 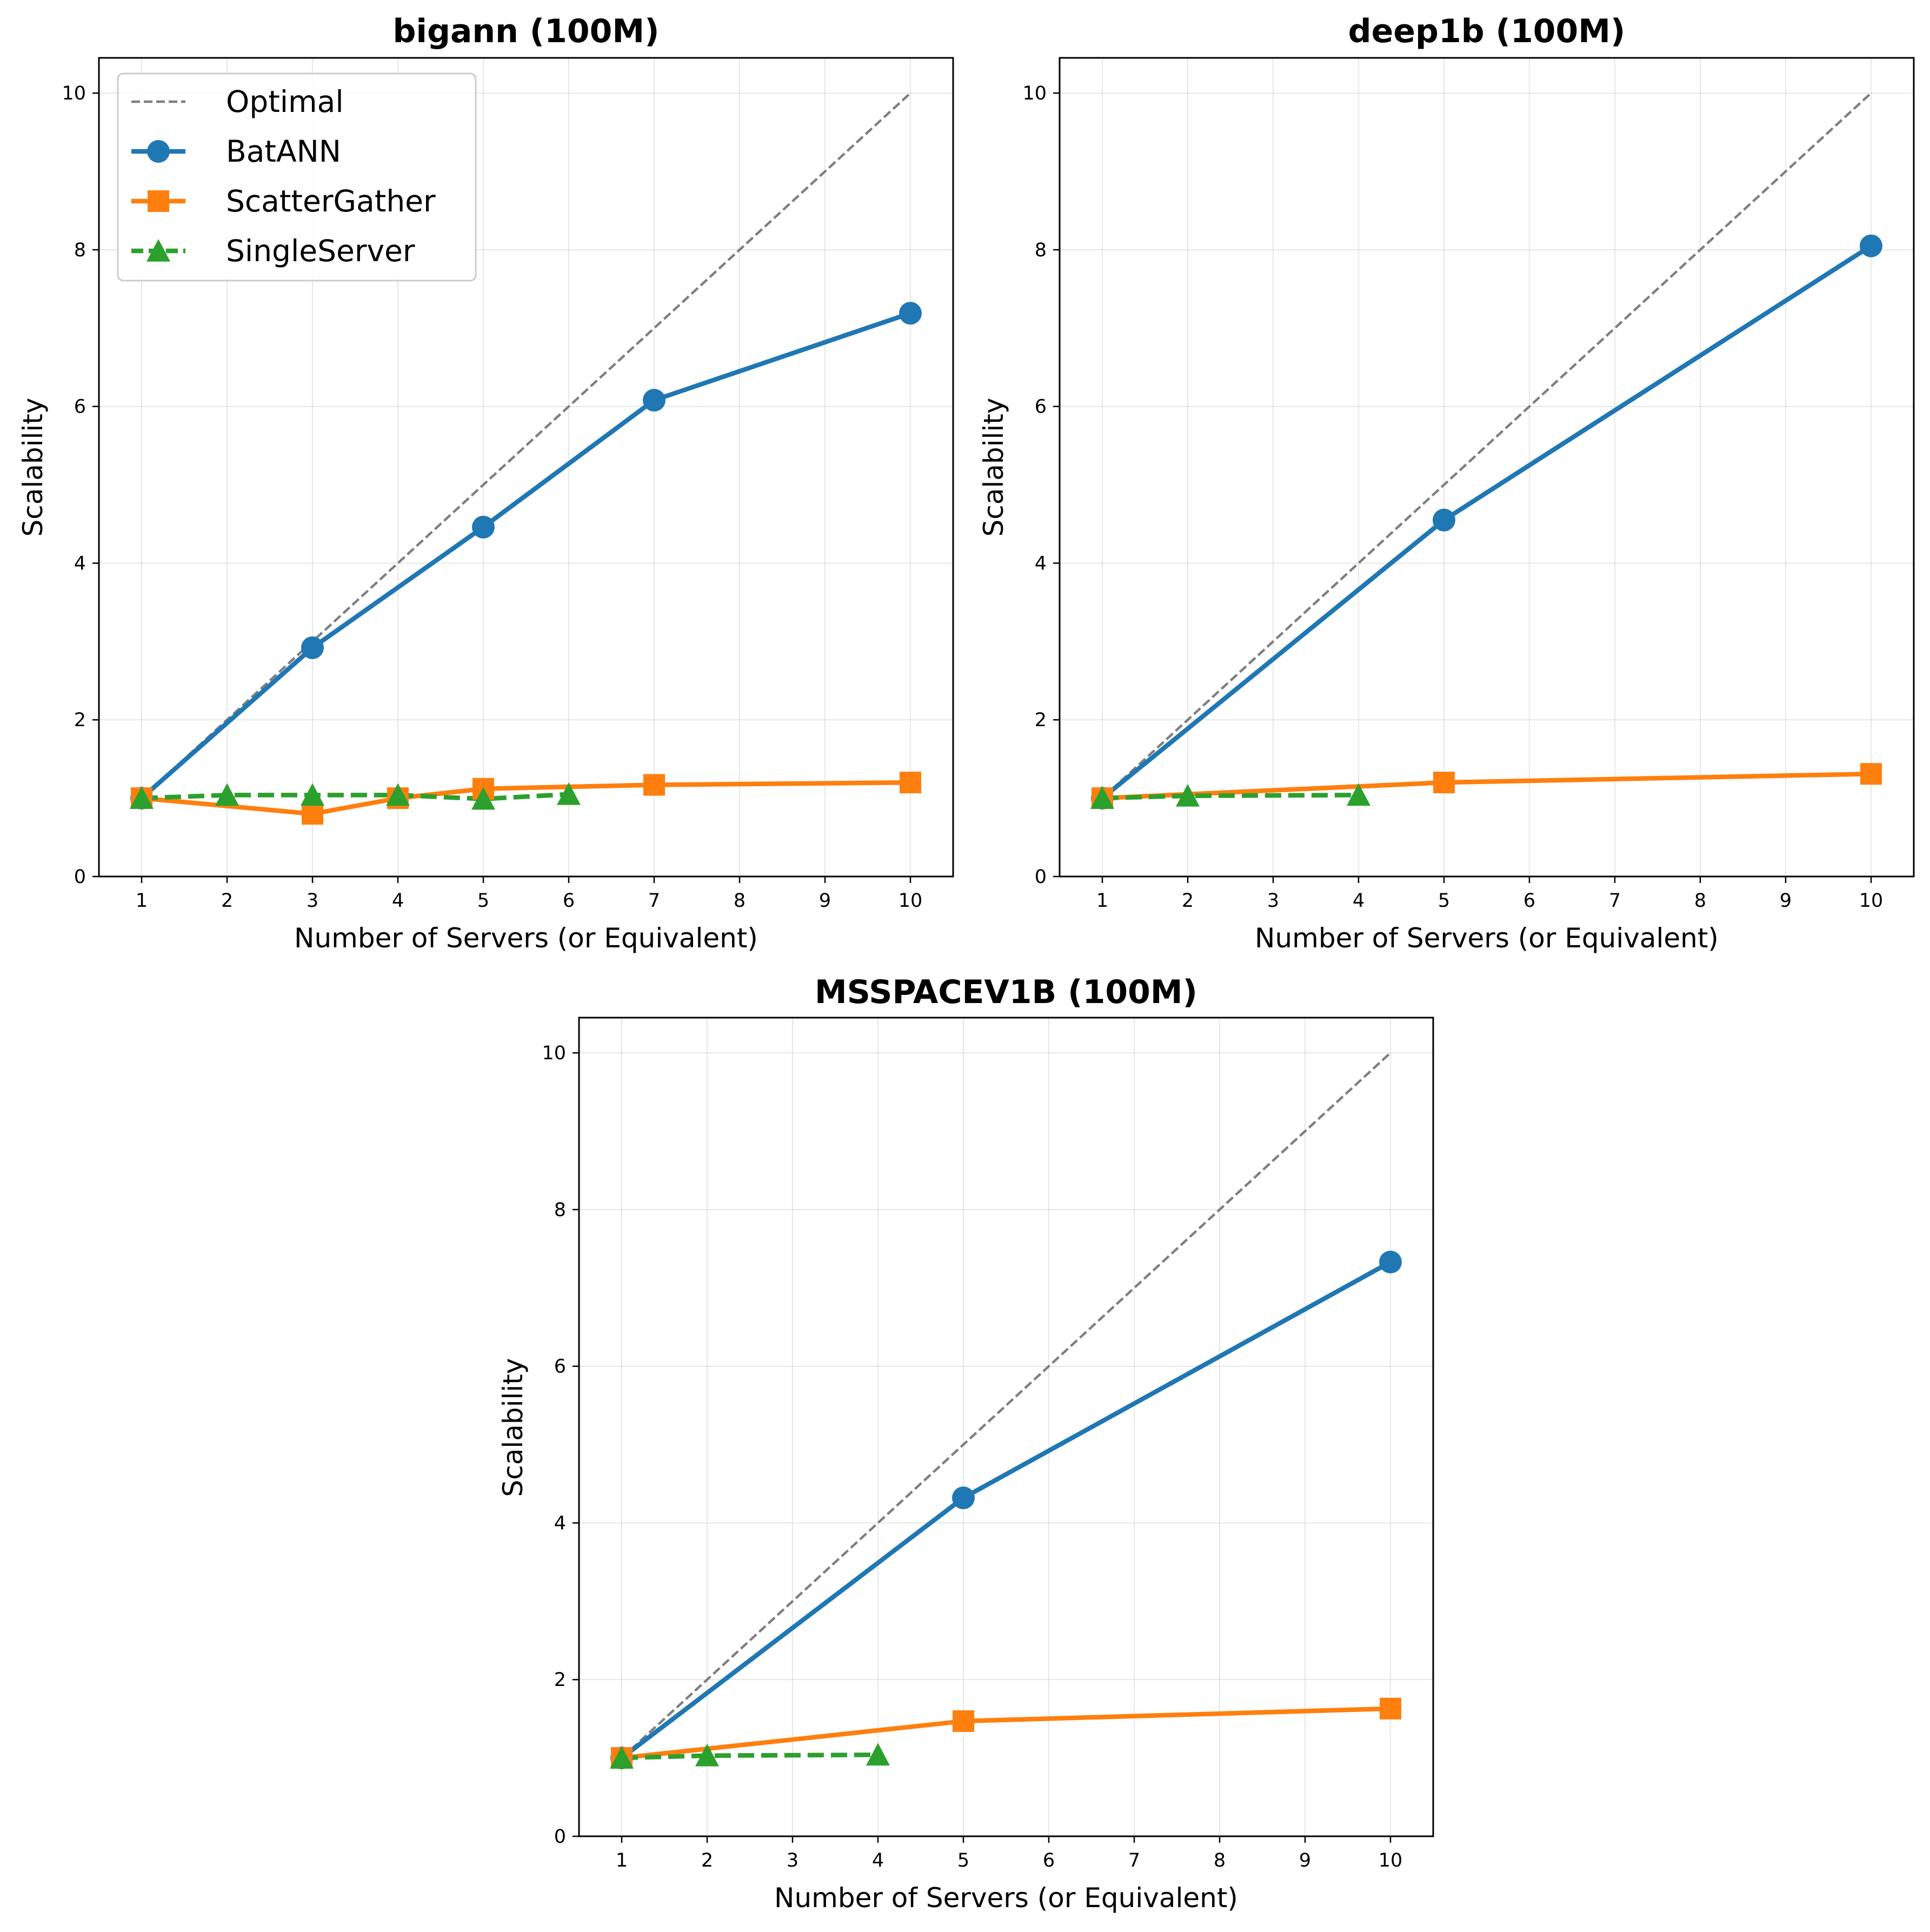 I want to click on legend-frame, so click(x=297, y=177).